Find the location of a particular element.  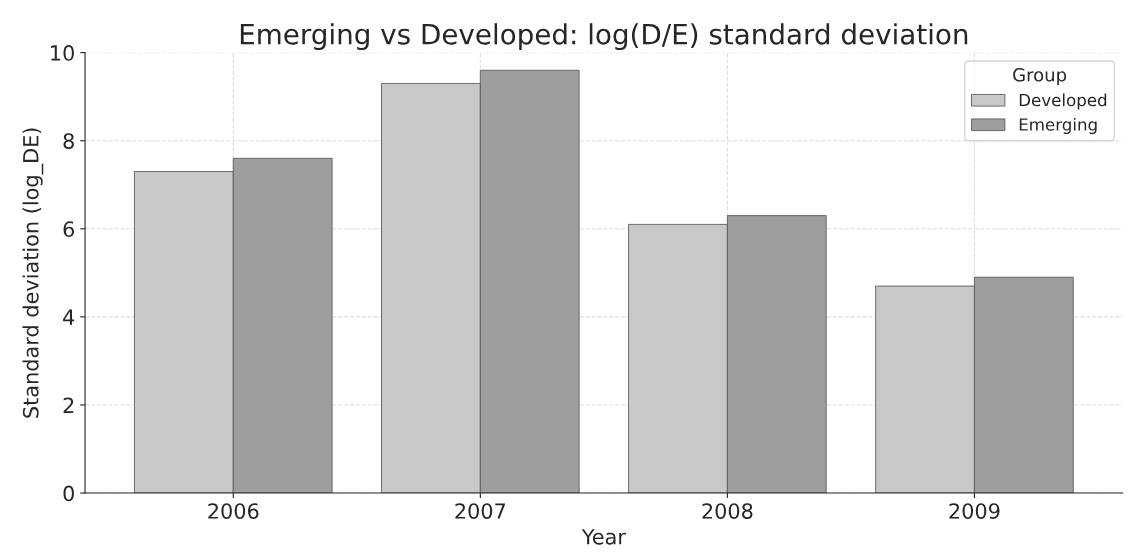

x-tick-label: 2006 is located at coordinates (233, 511).